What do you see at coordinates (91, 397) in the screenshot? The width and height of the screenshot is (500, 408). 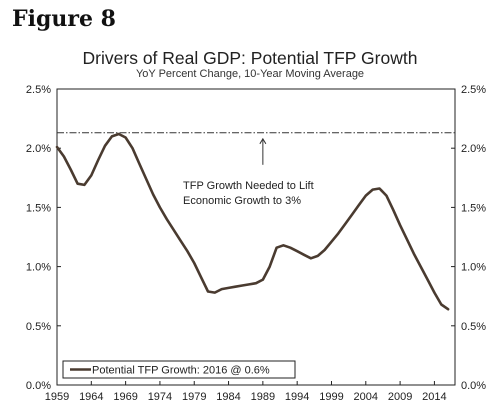 I see `x-tick-label: 1964` at bounding box center [91, 397].